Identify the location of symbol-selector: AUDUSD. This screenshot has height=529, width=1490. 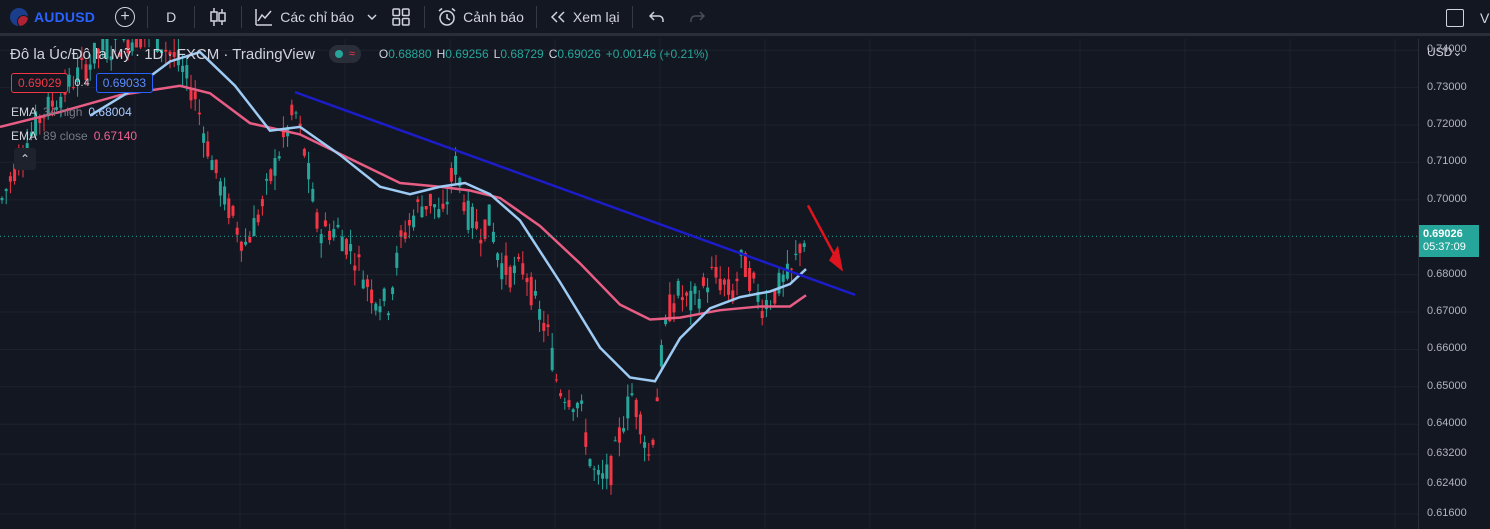
(53, 17).